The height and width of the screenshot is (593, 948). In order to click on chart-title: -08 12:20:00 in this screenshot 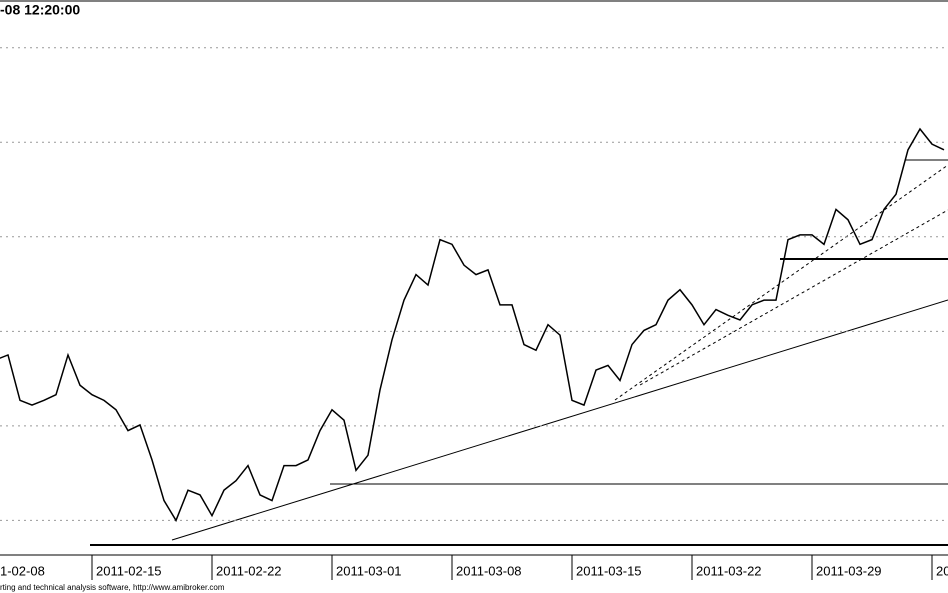, I will do `click(40, 10)`.